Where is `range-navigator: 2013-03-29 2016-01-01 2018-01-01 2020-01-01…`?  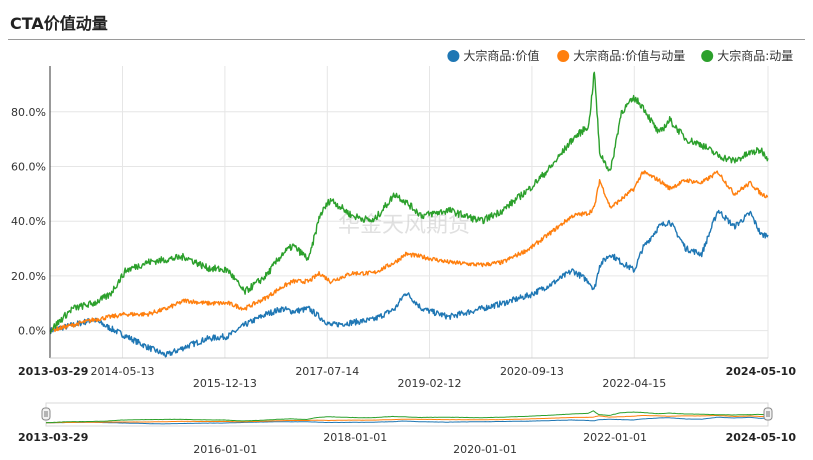 range-navigator: 2013-03-29 2016-01-01 2018-01-01 2020-01-01… is located at coordinates (407, 429).